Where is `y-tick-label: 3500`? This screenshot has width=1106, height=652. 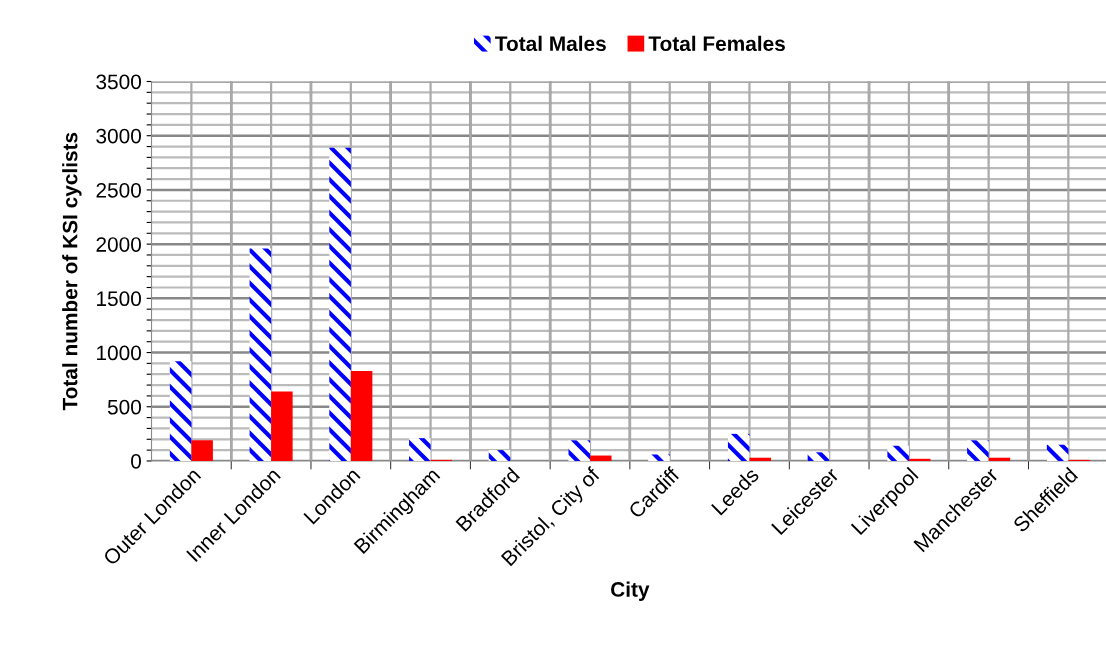 y-tick-label: 3500 is located at coordinates (118, 82).